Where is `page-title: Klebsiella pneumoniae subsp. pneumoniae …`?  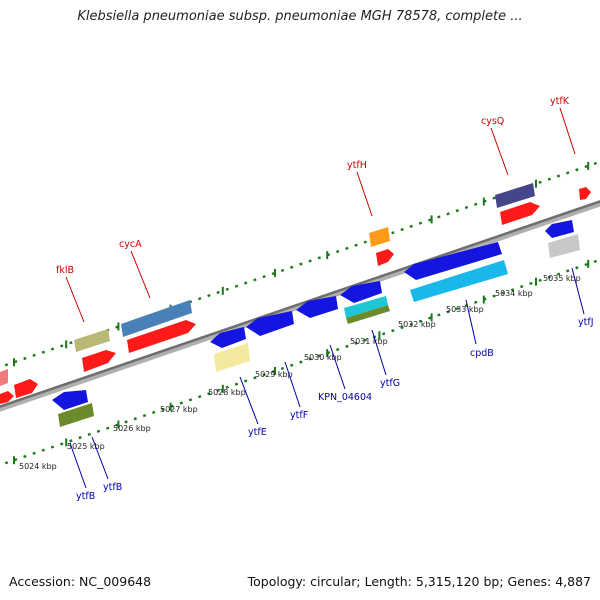
page-title: Klebsiella pneumoniae subsp. pneumoniae … is located at coordinates (300, 16).